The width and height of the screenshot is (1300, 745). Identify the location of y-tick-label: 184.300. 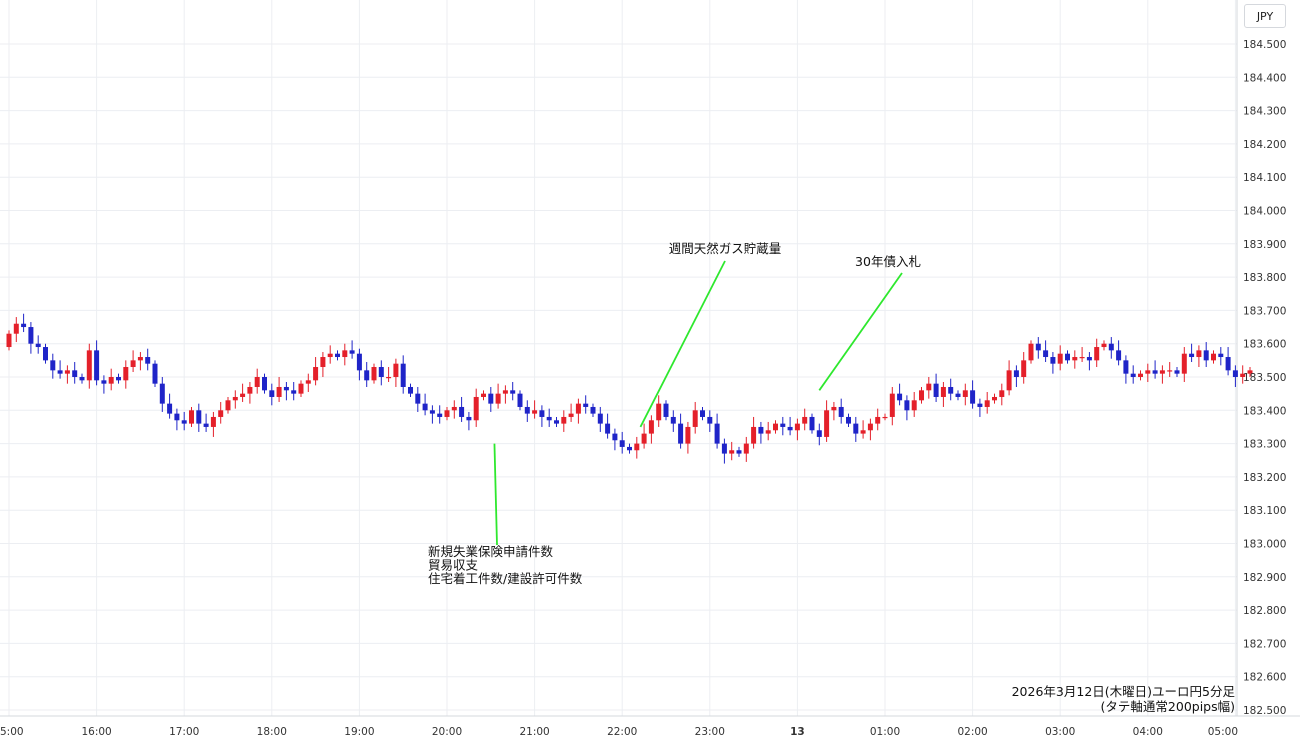
(1264, 112).